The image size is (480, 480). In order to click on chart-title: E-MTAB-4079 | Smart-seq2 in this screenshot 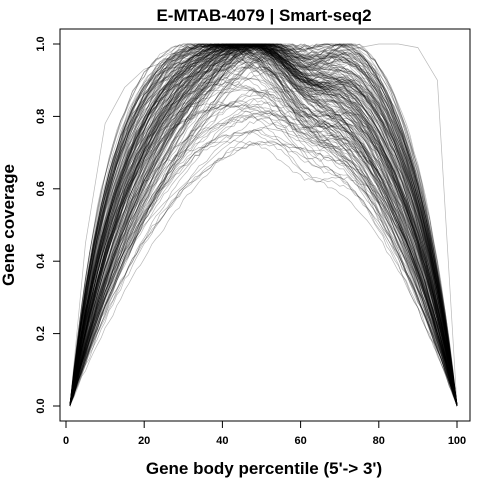, I will do `click(263, 15)`.